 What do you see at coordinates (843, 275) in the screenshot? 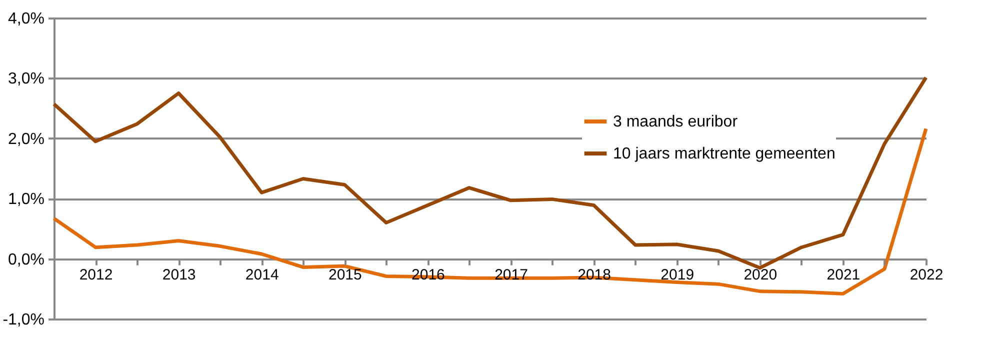
I see `x-tick-label: 2021` at bounding box center [843, 275].